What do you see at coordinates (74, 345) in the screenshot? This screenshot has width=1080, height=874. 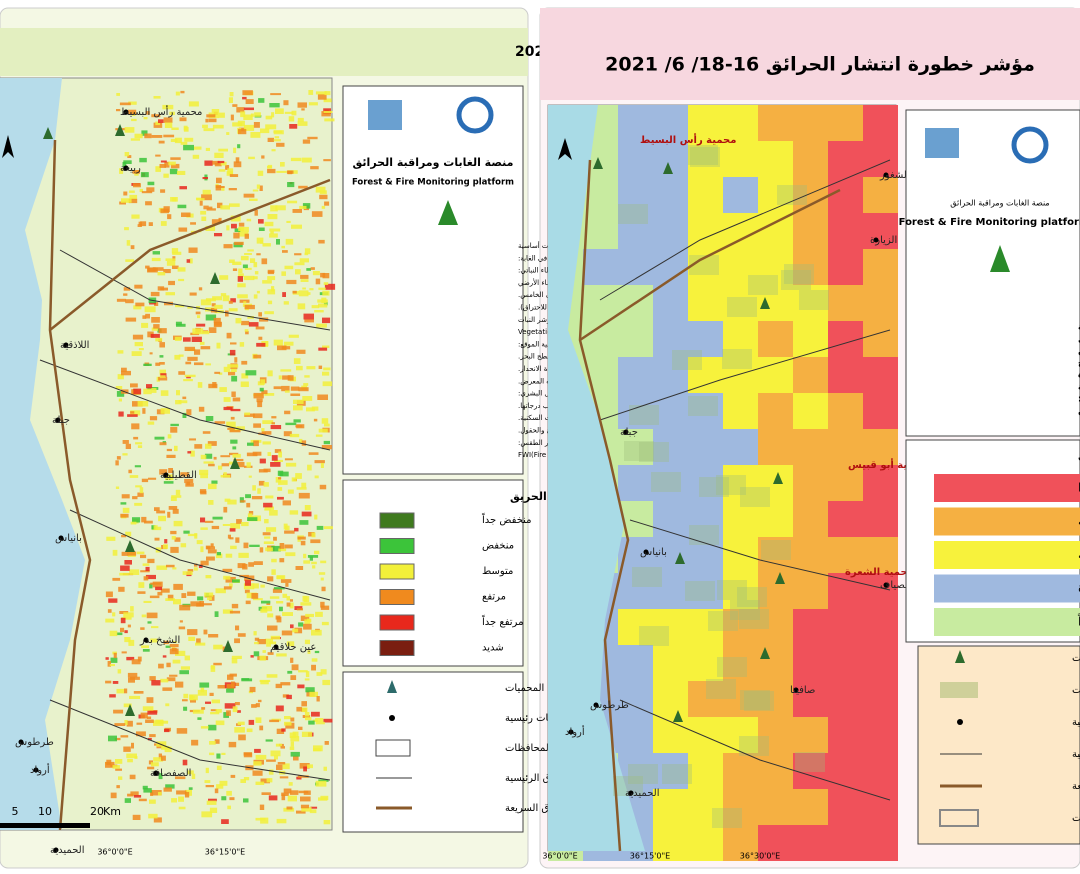 I see `place-label: اللاذقية` at bounding box center [74, 345].